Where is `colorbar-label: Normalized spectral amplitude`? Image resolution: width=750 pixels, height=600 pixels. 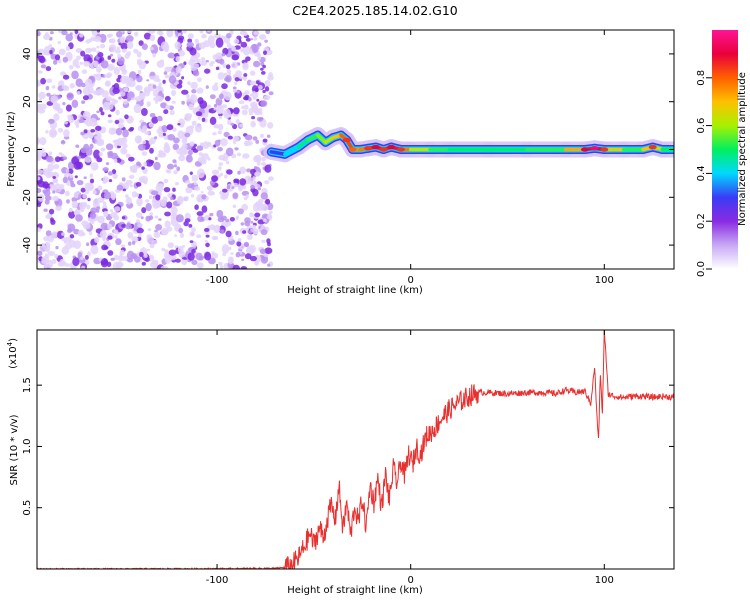
colorbar-label: Normalized spectral amplitude is located at coordinates (742, 149).